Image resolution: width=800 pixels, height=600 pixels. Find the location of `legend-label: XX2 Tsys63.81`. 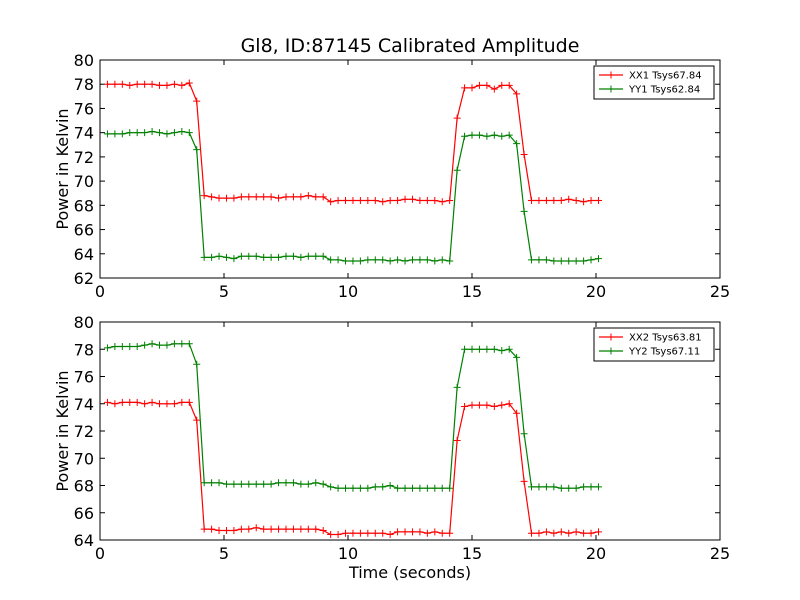

legend-label: XX2 Tsys63.81 is located at coordinates (665, 338).